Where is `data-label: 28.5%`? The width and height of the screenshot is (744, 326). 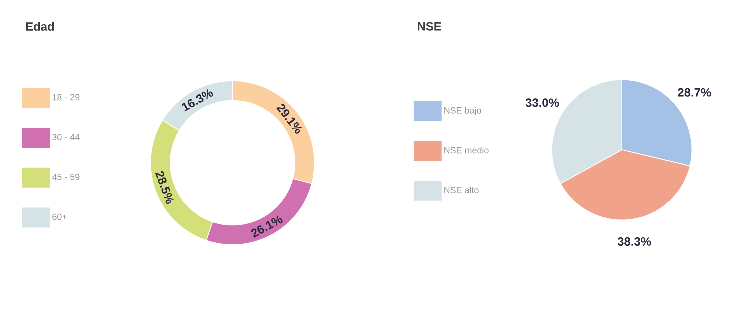
data-label: 28.5% is located at coordinates (164, 187).